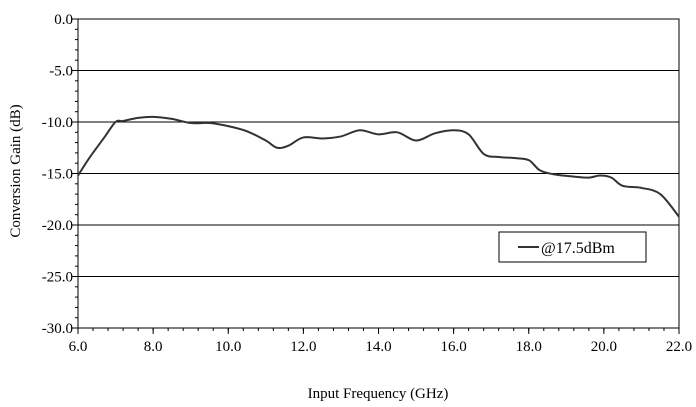 The image size is (696, 407). I want to click on y-tick-label: -30.0, so click(57, 329).